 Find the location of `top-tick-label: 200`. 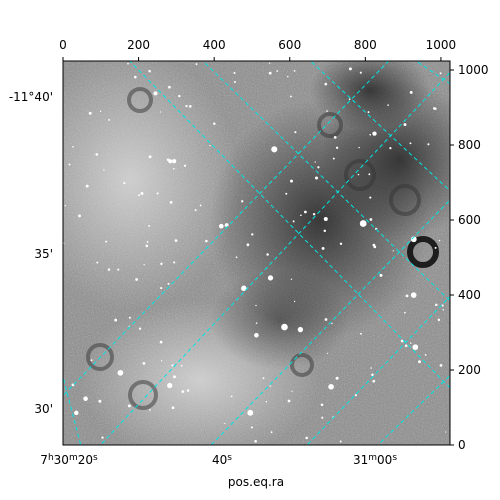

top-tick-label: 200 is located at coordinates (138, 45).